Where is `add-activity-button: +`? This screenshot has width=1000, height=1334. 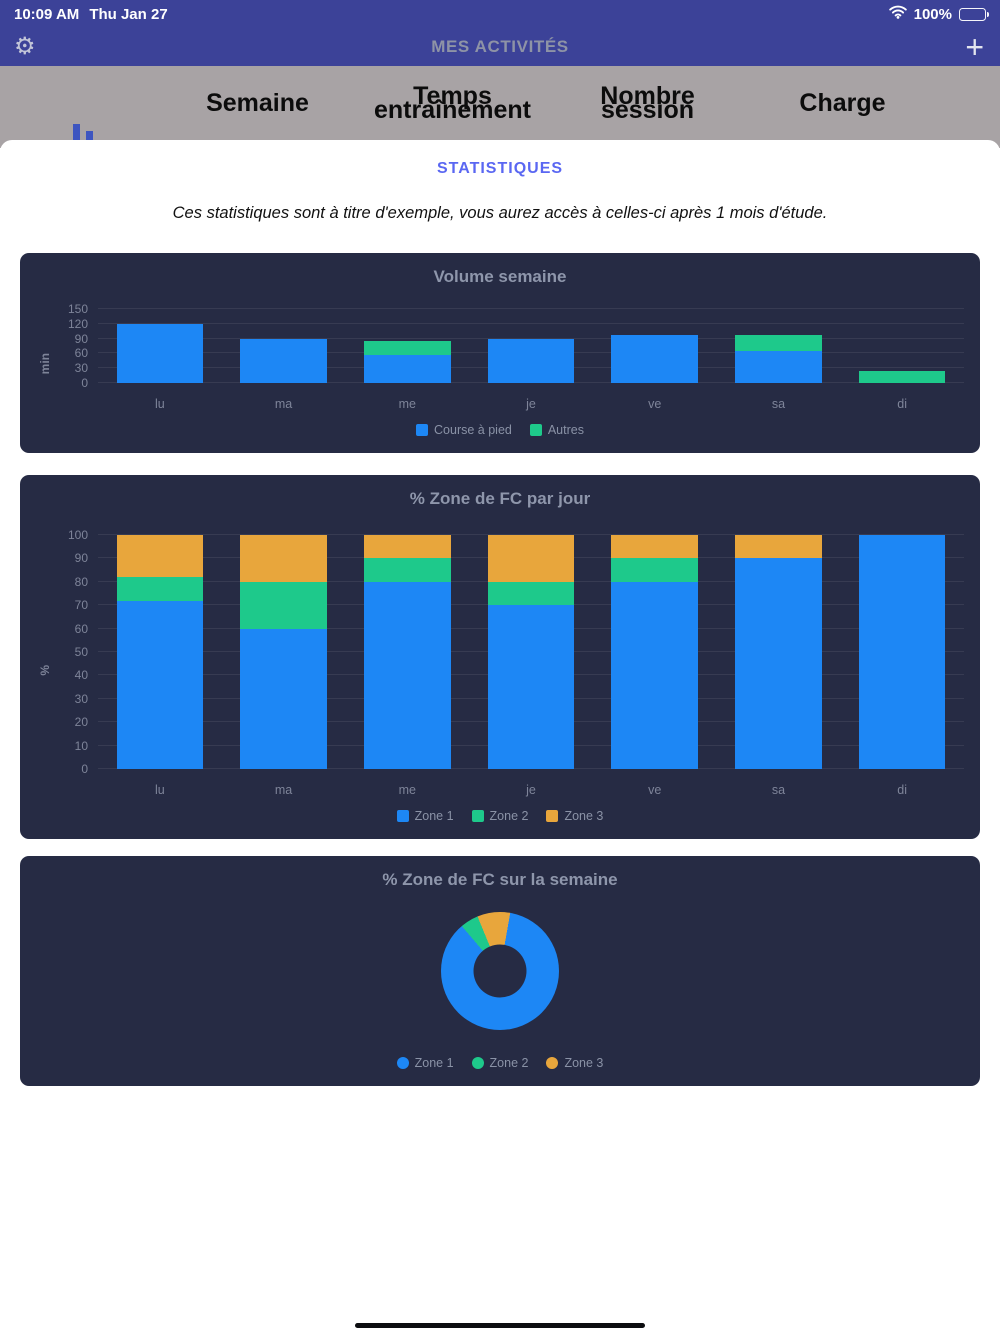
add-activity-button: + is located at coordinates (974, 47).